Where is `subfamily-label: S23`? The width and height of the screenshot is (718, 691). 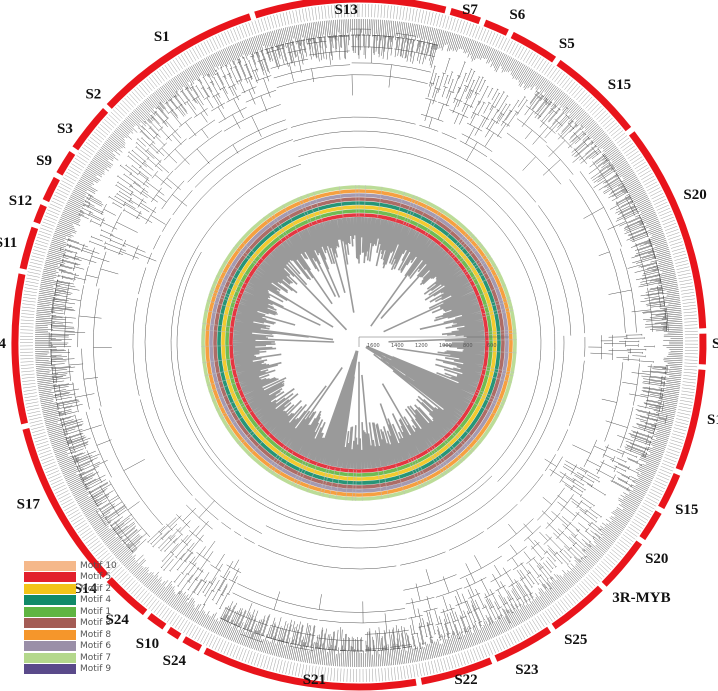
subfamily-label: S23 is located at coordinates (526, 670).